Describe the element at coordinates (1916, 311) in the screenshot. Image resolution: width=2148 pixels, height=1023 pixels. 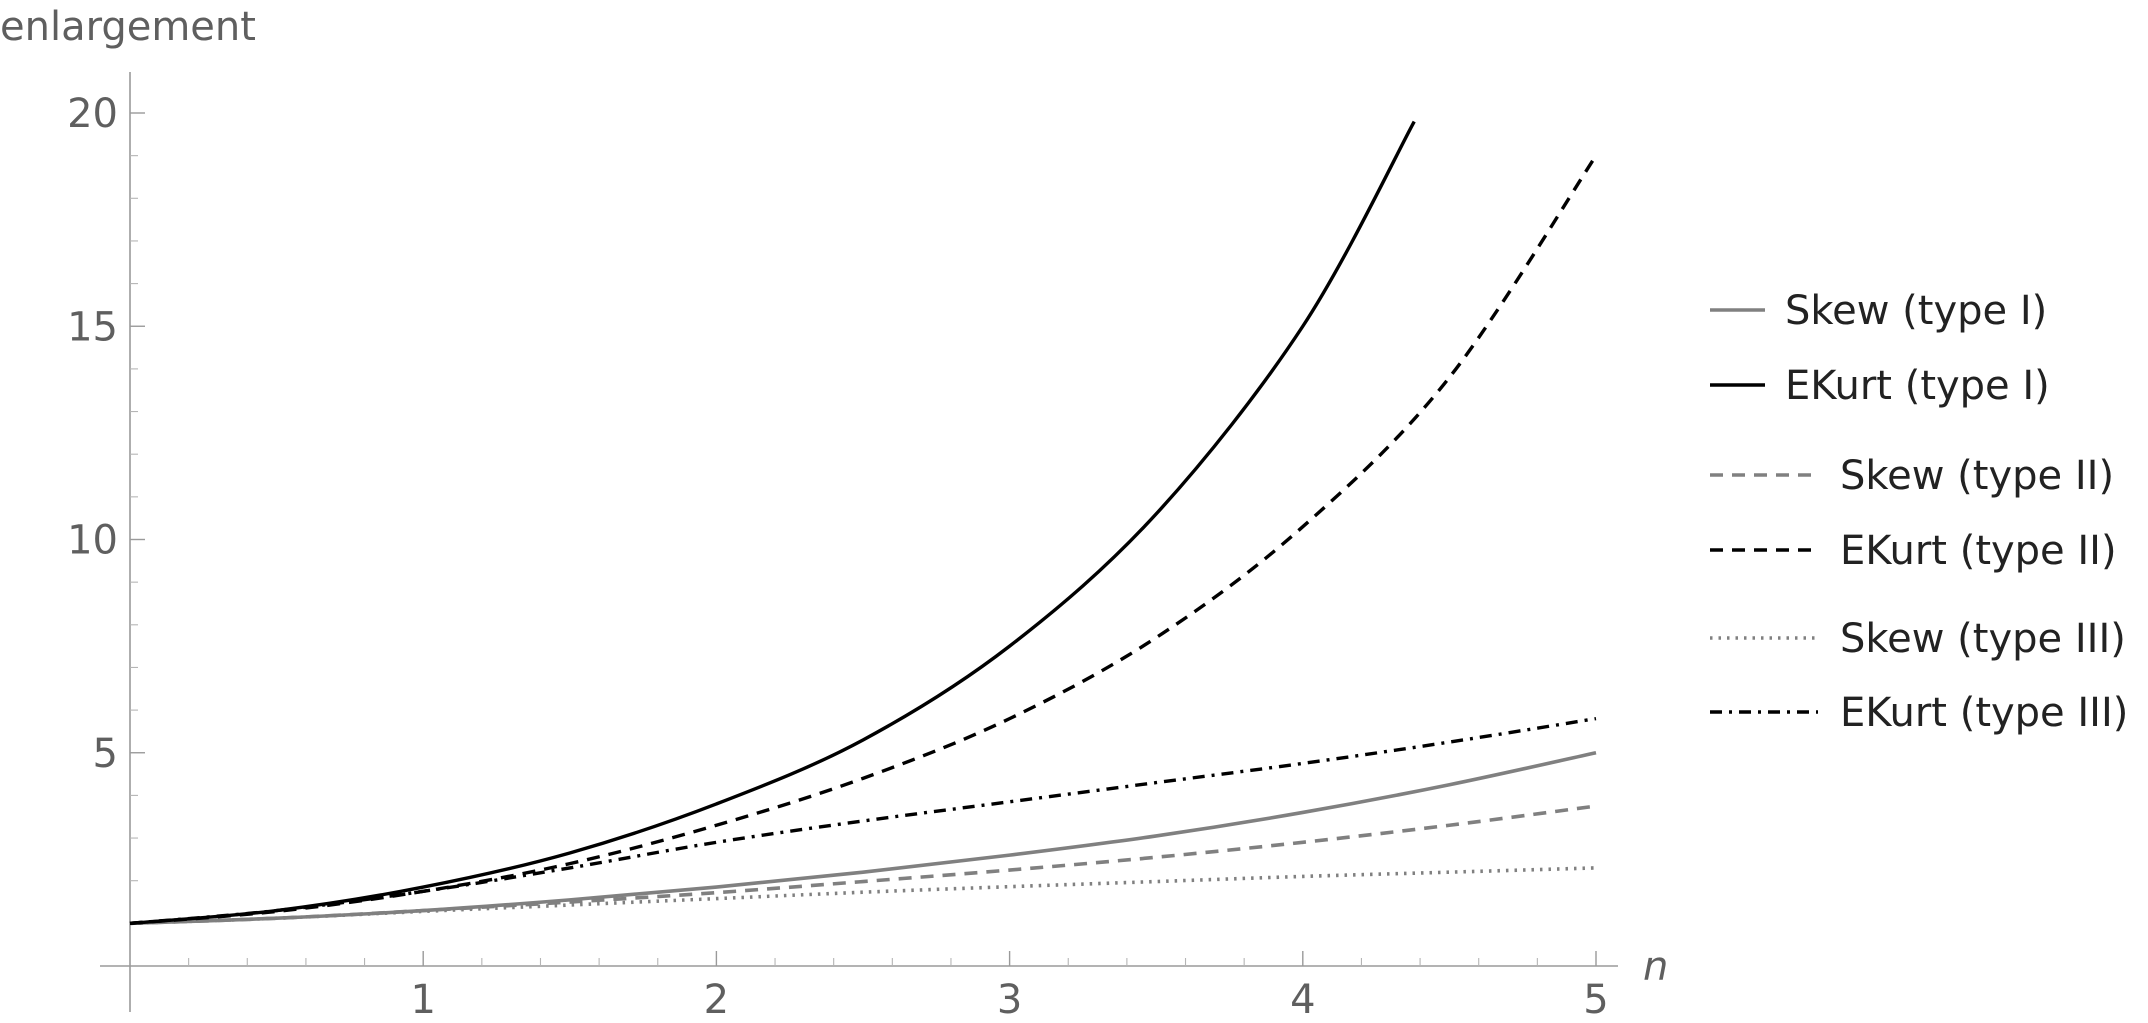
I see `legend-label-0: Skew (type I)` at that location.